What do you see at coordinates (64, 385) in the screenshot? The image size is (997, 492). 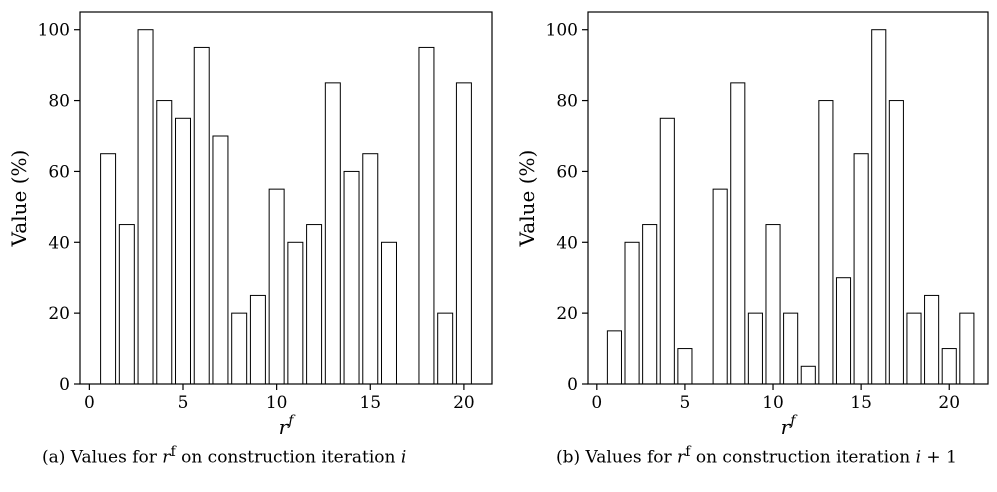 I see `y-tick-label-a-0: 0` at bounding box center [64, 385].